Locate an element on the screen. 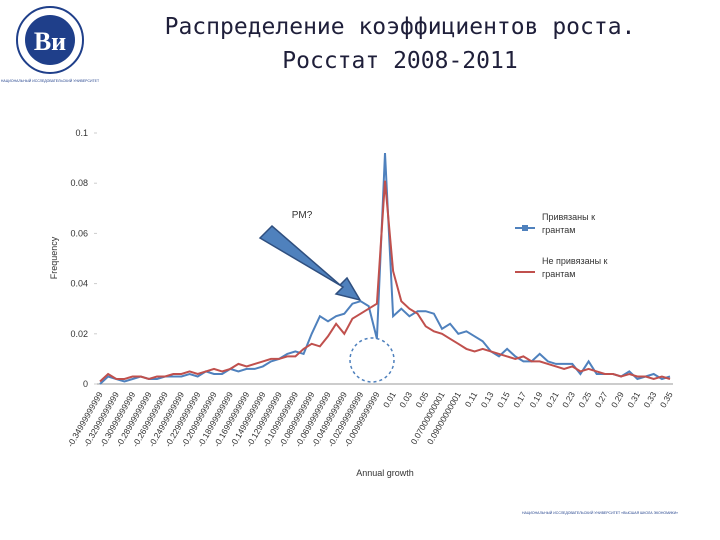 The width and height of the screenshot is (720, 540). y-tick-label: 0.08 is located at coordinates (79, 183).